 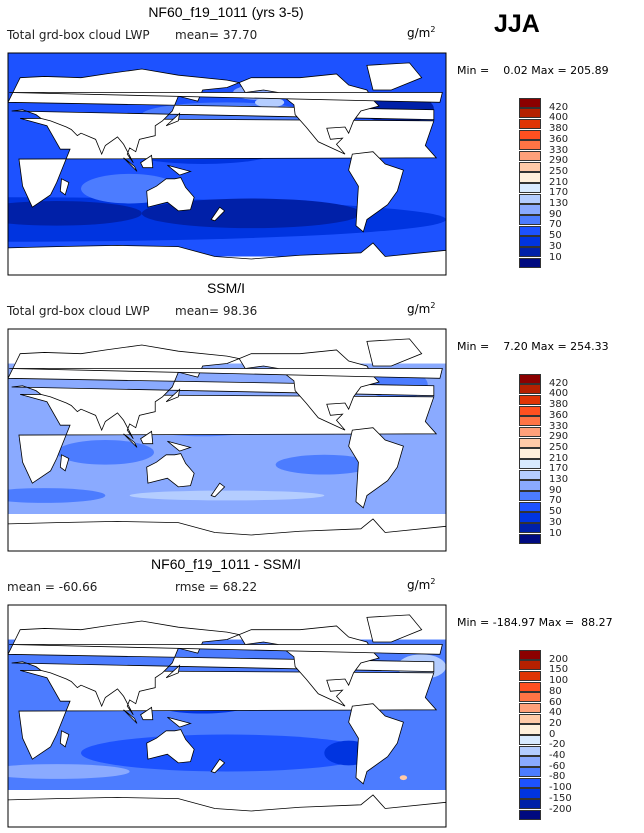 What do you see at coordinates (216, 587) in the screenshot?
I see `rmse-value: rmse = 68.22` at bounding box center [216, 587].